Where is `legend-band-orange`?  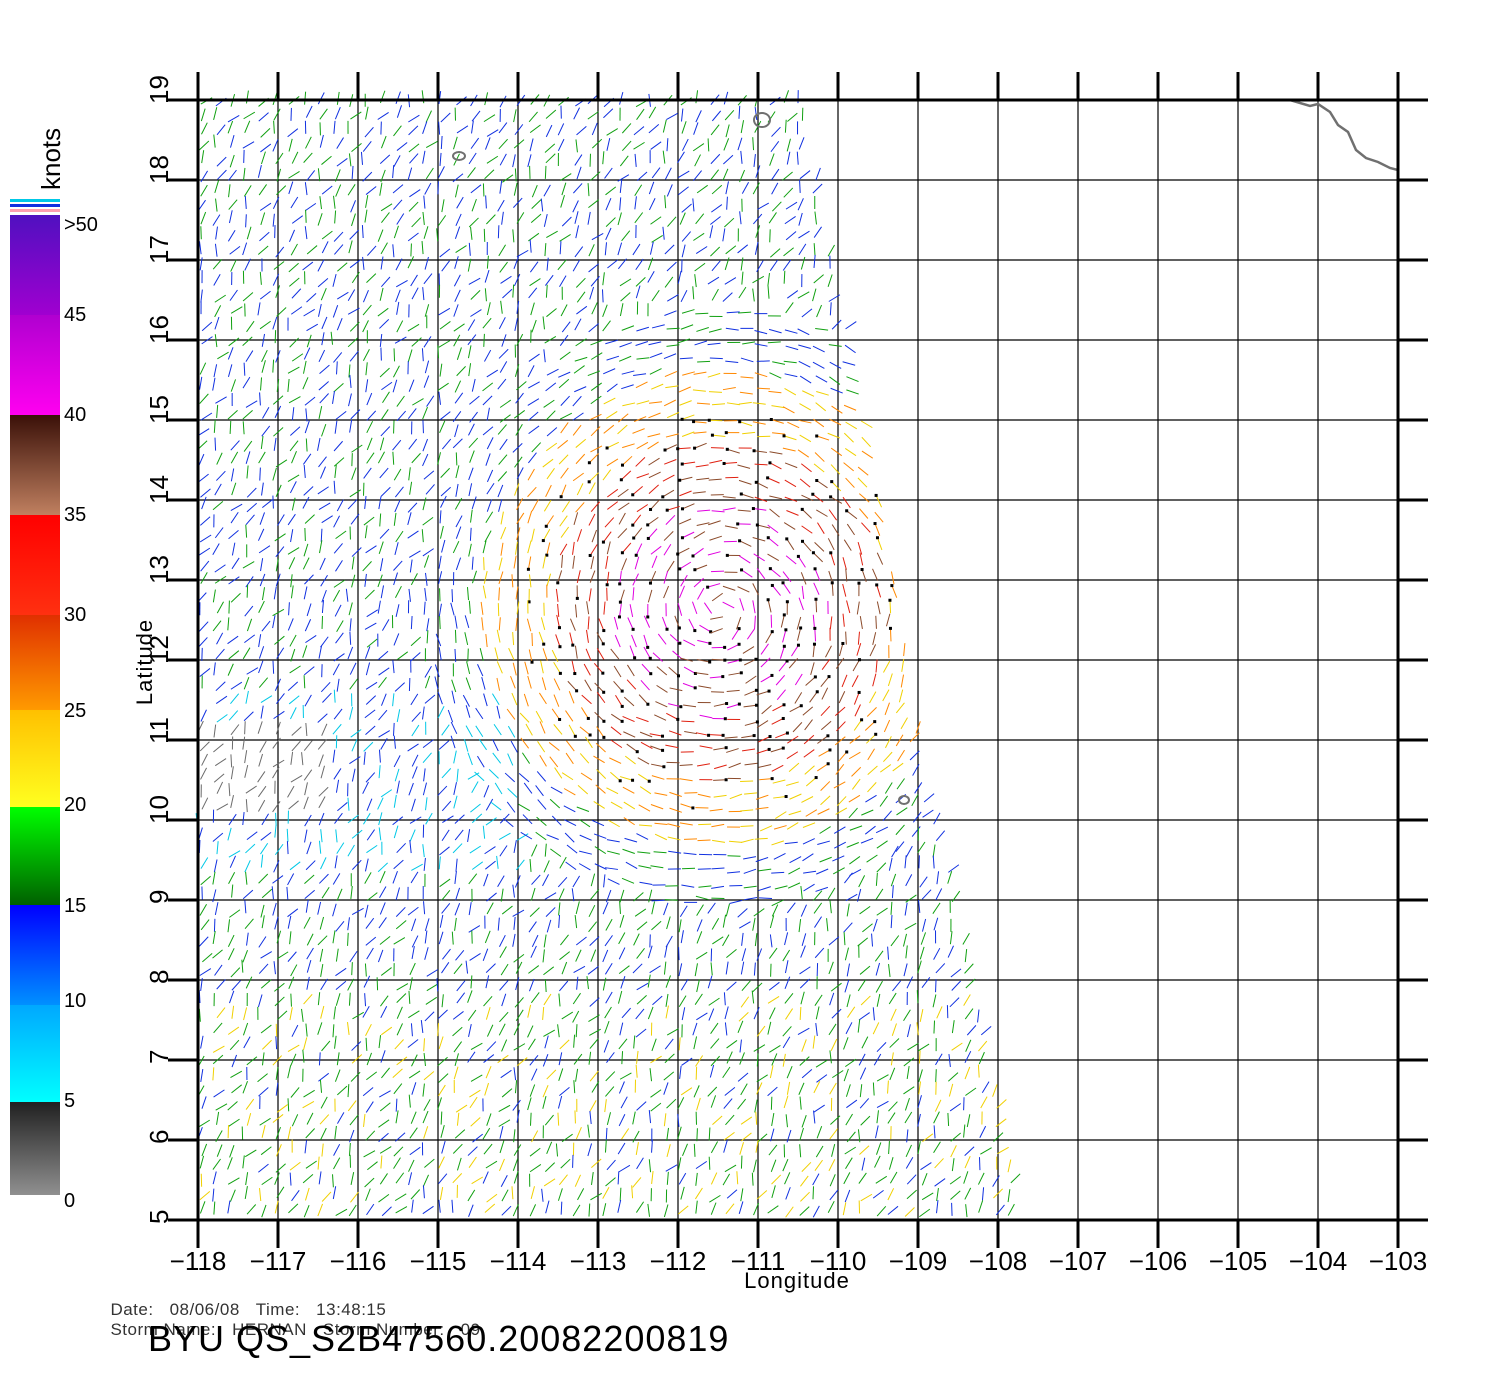
legend-band-orange is located at coordinates (35, 662).